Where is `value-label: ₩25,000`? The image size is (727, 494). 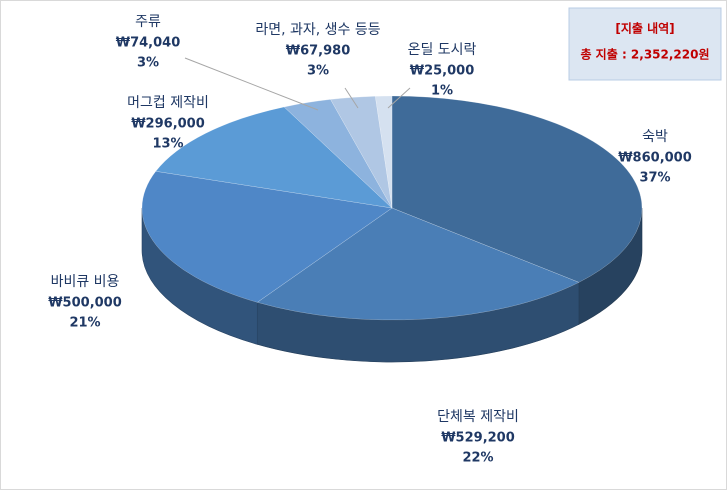 value-label: ₩25,000 is located at coordinates (442, 71).